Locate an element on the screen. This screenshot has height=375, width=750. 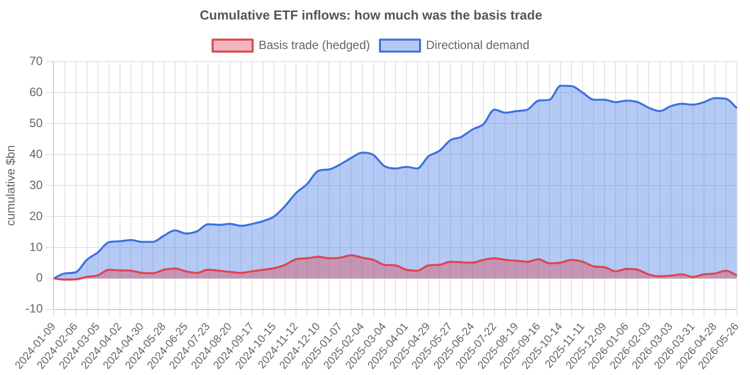
y-tick-label: 0 is located at coordinates (40, 277).